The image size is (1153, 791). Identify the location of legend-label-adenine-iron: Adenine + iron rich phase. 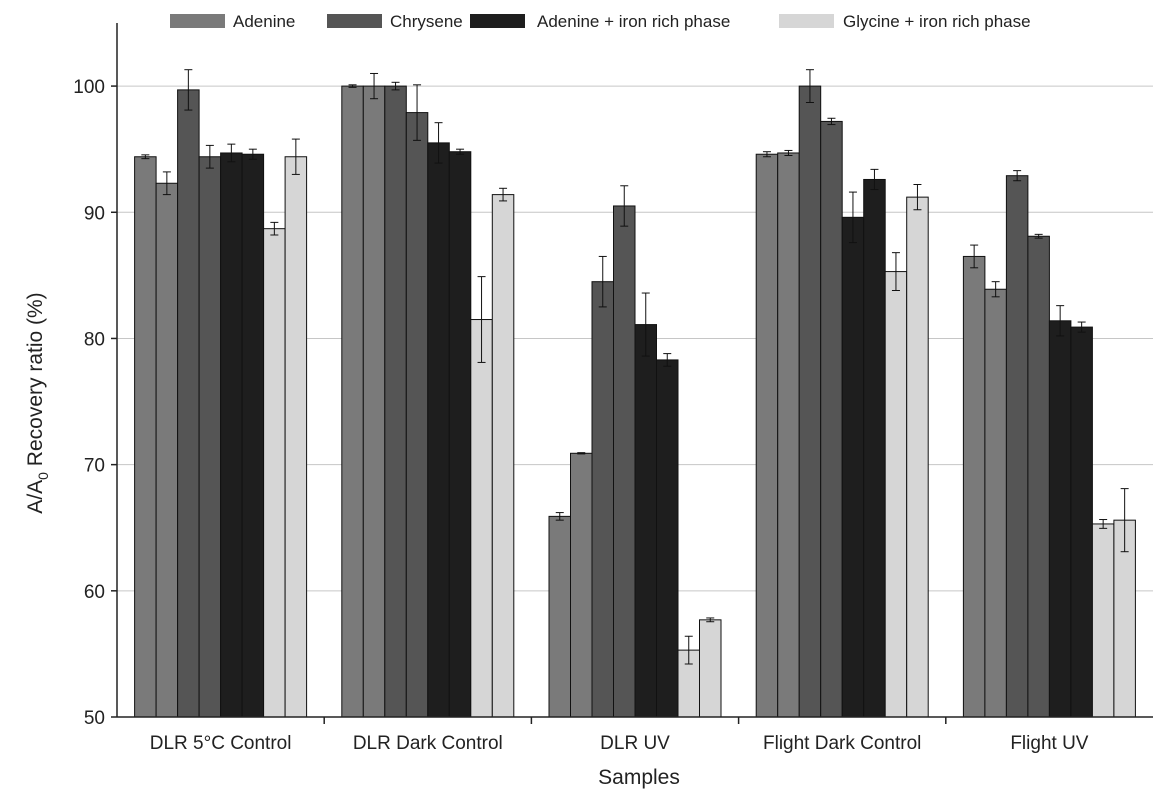
(633, 21).